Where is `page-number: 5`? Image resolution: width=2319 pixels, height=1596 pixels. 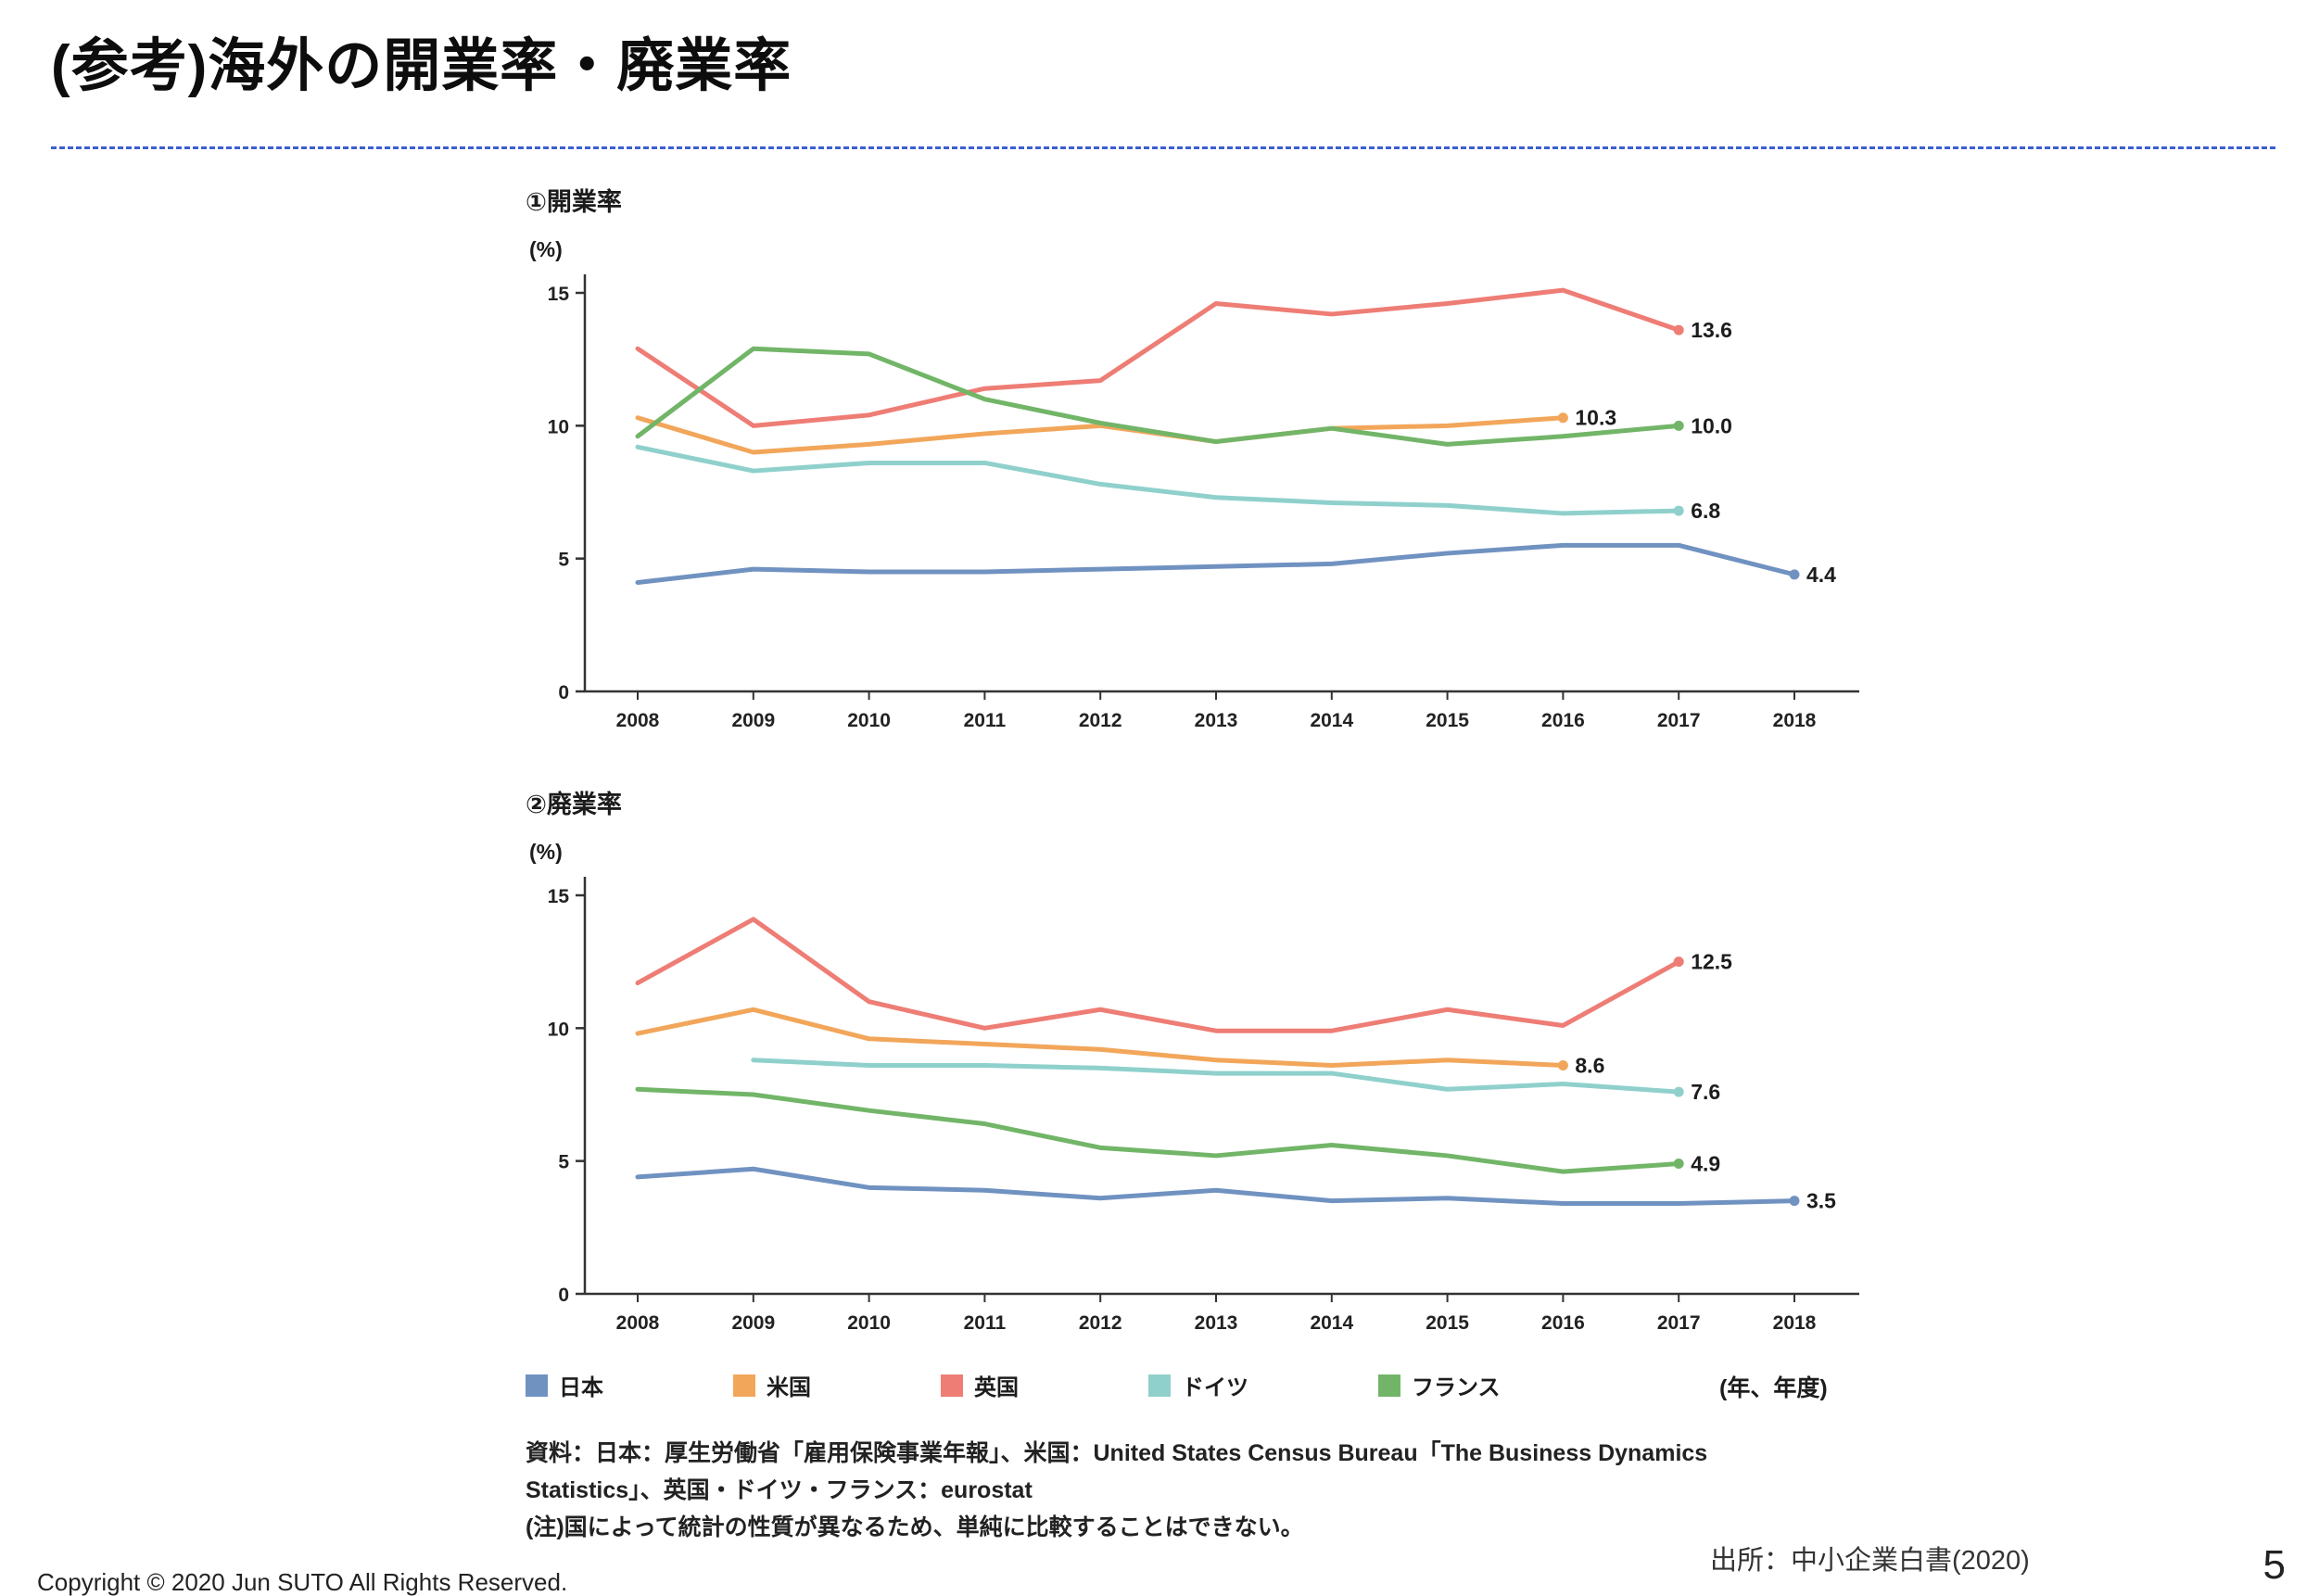 page-number: 5 is located at coordinates (2274, 1565).